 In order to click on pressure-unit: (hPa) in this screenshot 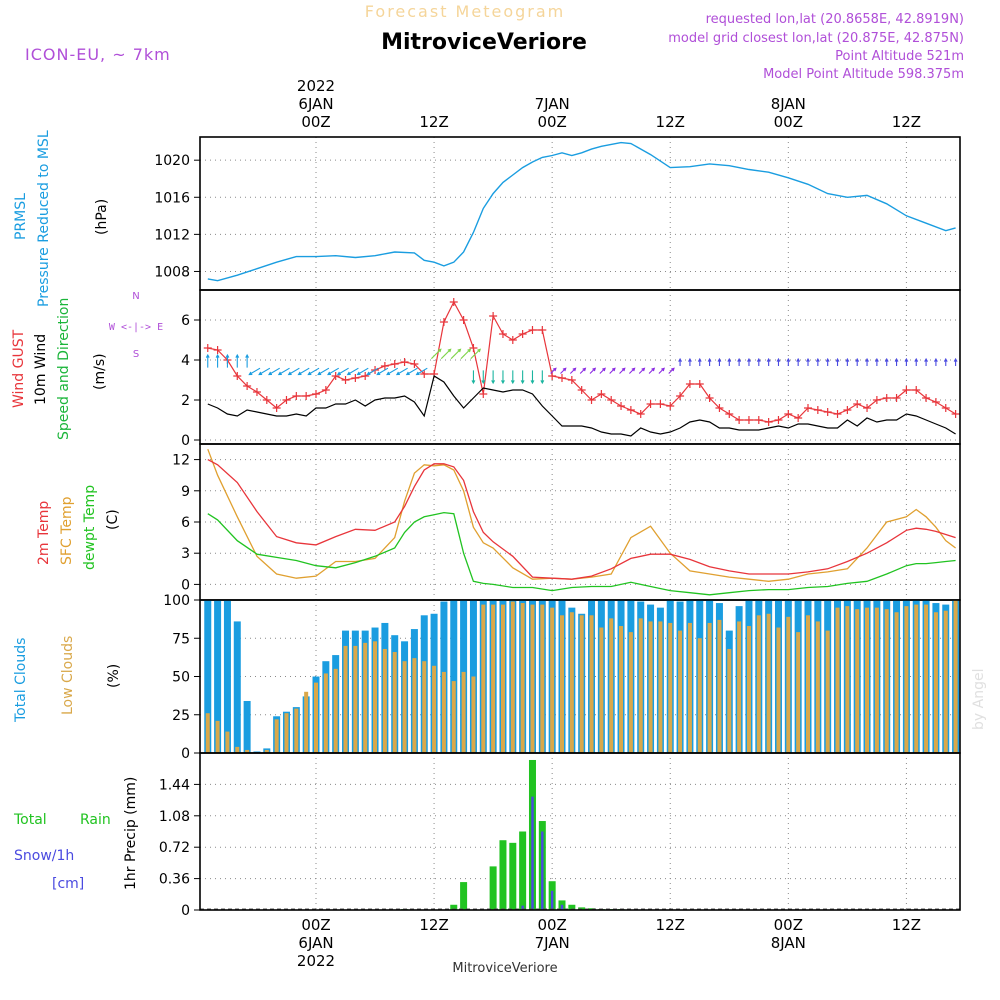, I will do `click(102, 217)`.